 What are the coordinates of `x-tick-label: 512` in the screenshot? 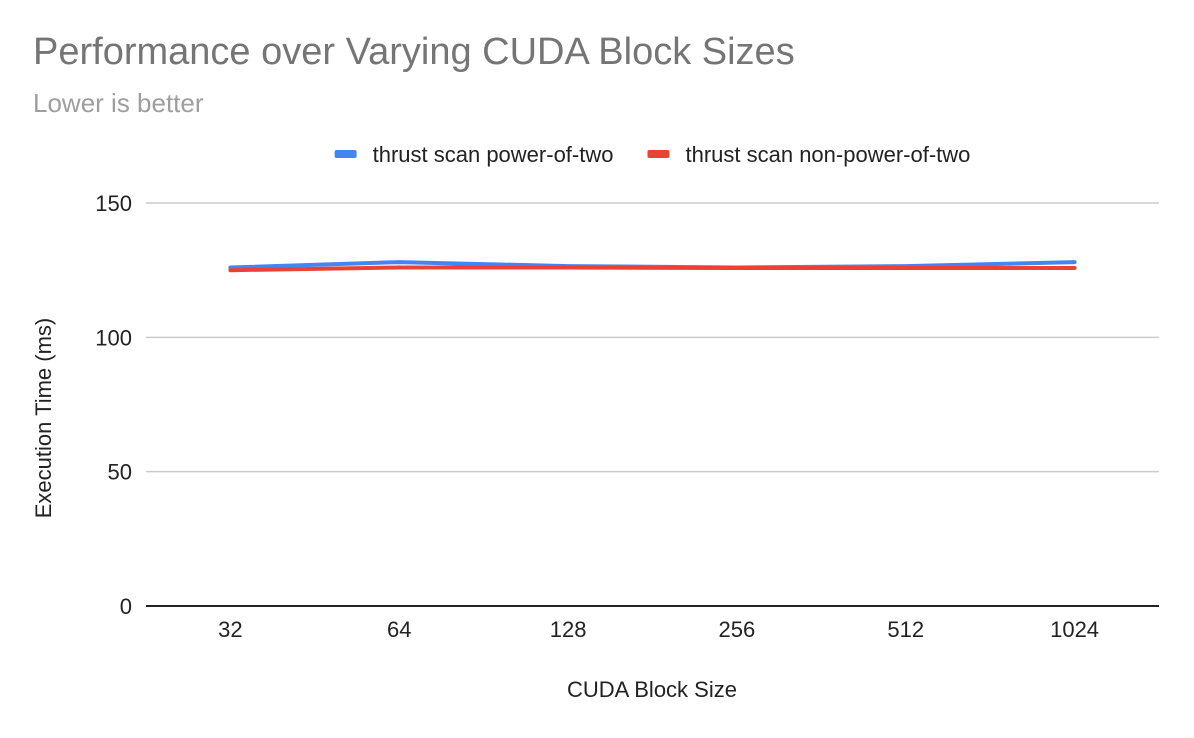 It's located at (905, 629).